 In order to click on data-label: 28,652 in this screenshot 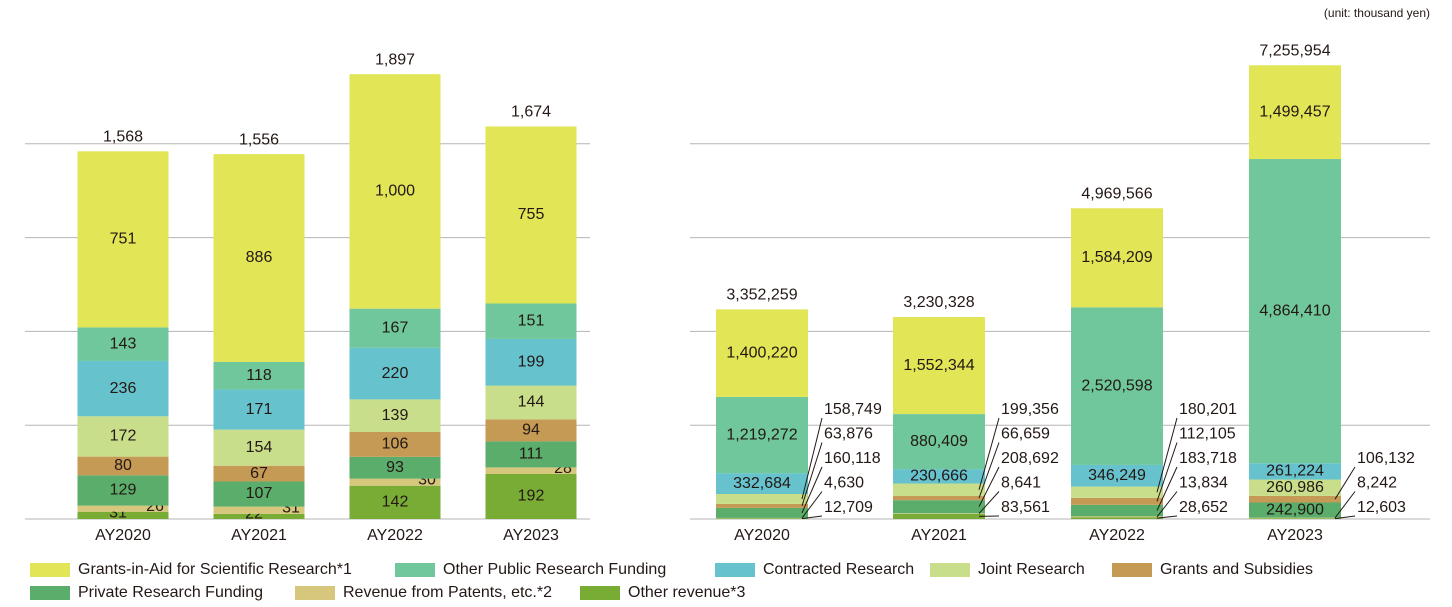, I will do `click(1203, 507)`.